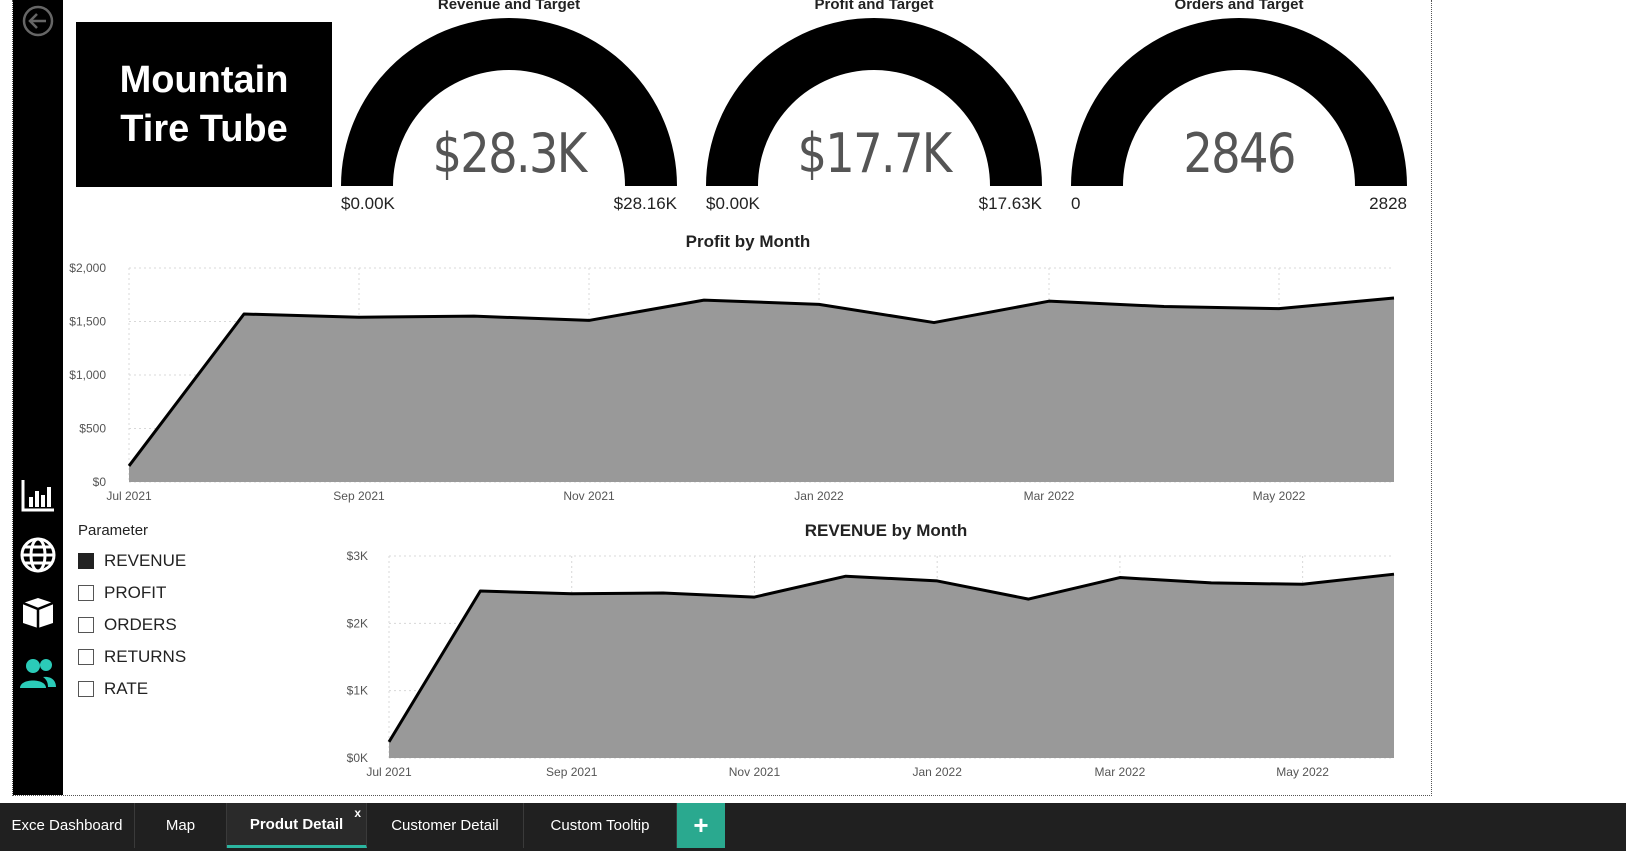 The height and width of the screenshot is (851, 1626). Describe the element at coordinates (178, 689) in the screenshot. I see `slicer-item-rate: RATE` at that location.